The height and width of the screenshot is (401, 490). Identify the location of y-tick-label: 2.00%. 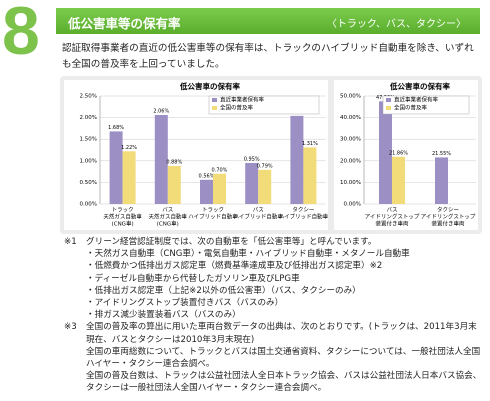
(88, 118).